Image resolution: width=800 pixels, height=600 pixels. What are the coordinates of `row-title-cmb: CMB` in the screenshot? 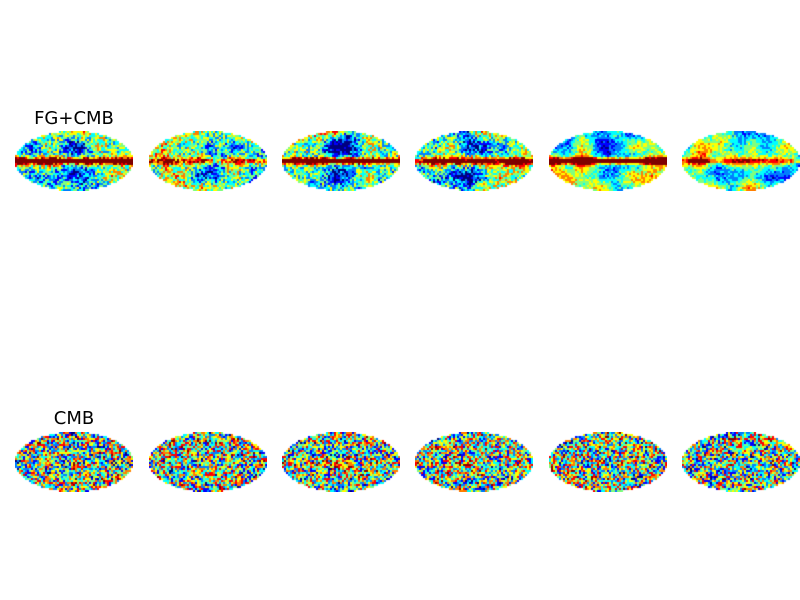 It's located at (74, 418).